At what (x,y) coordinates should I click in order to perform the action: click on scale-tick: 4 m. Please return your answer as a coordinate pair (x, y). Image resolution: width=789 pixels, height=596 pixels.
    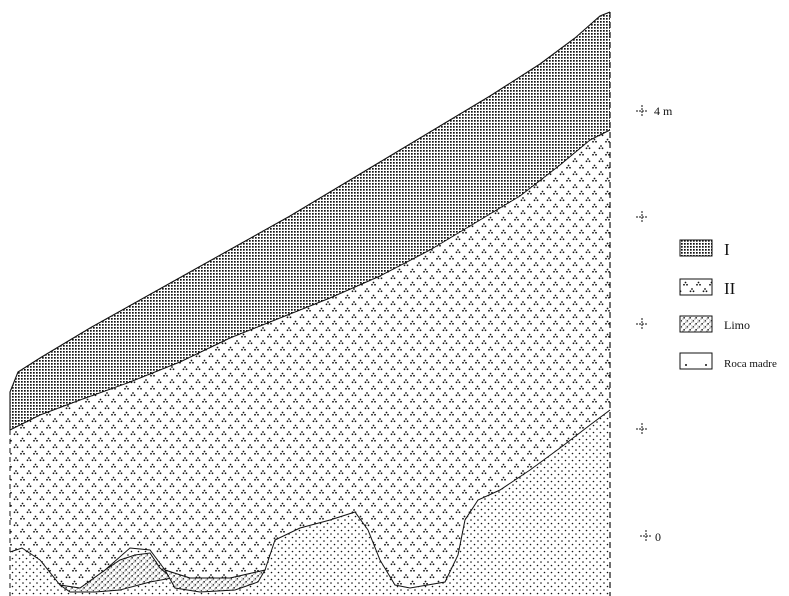
    Looking at the image, I should click on (654, 111).